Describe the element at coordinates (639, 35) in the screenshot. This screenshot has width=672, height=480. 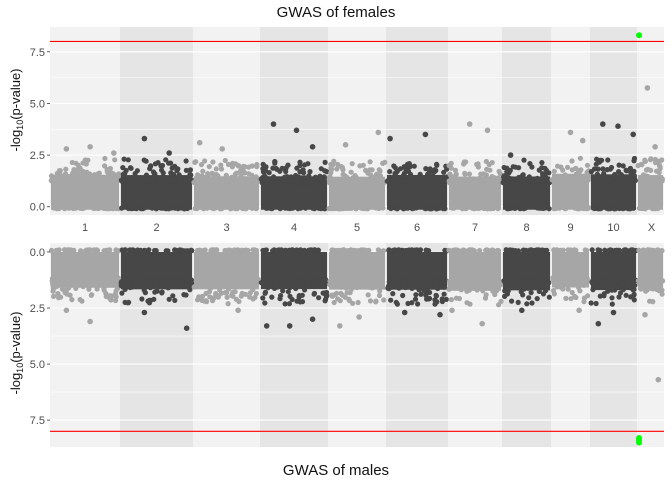
I see `female-significant-snp-point` at that location.